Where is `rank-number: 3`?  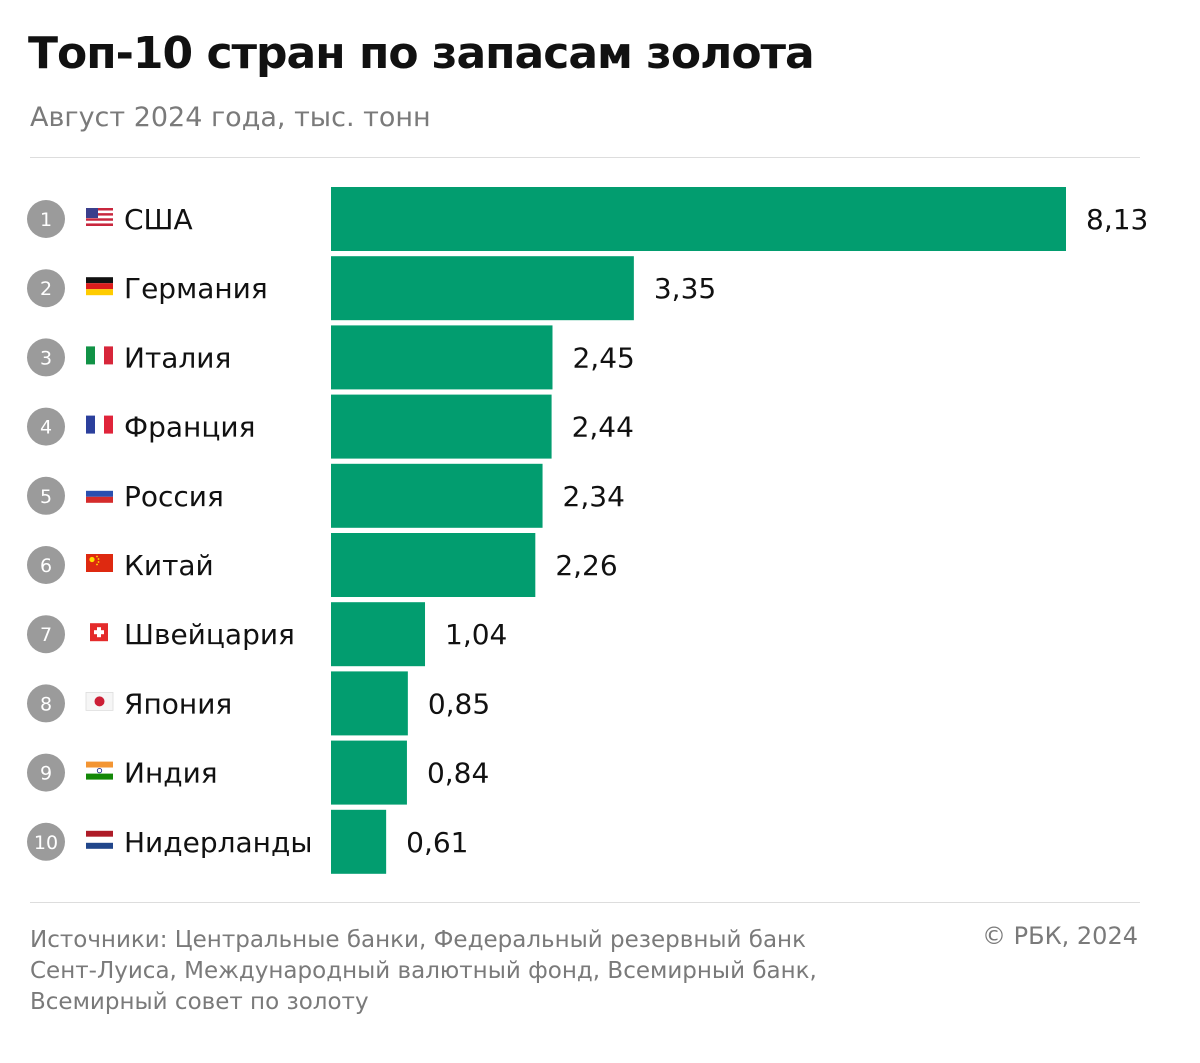 rank-number: 3 is located at coordinates (46, 358).